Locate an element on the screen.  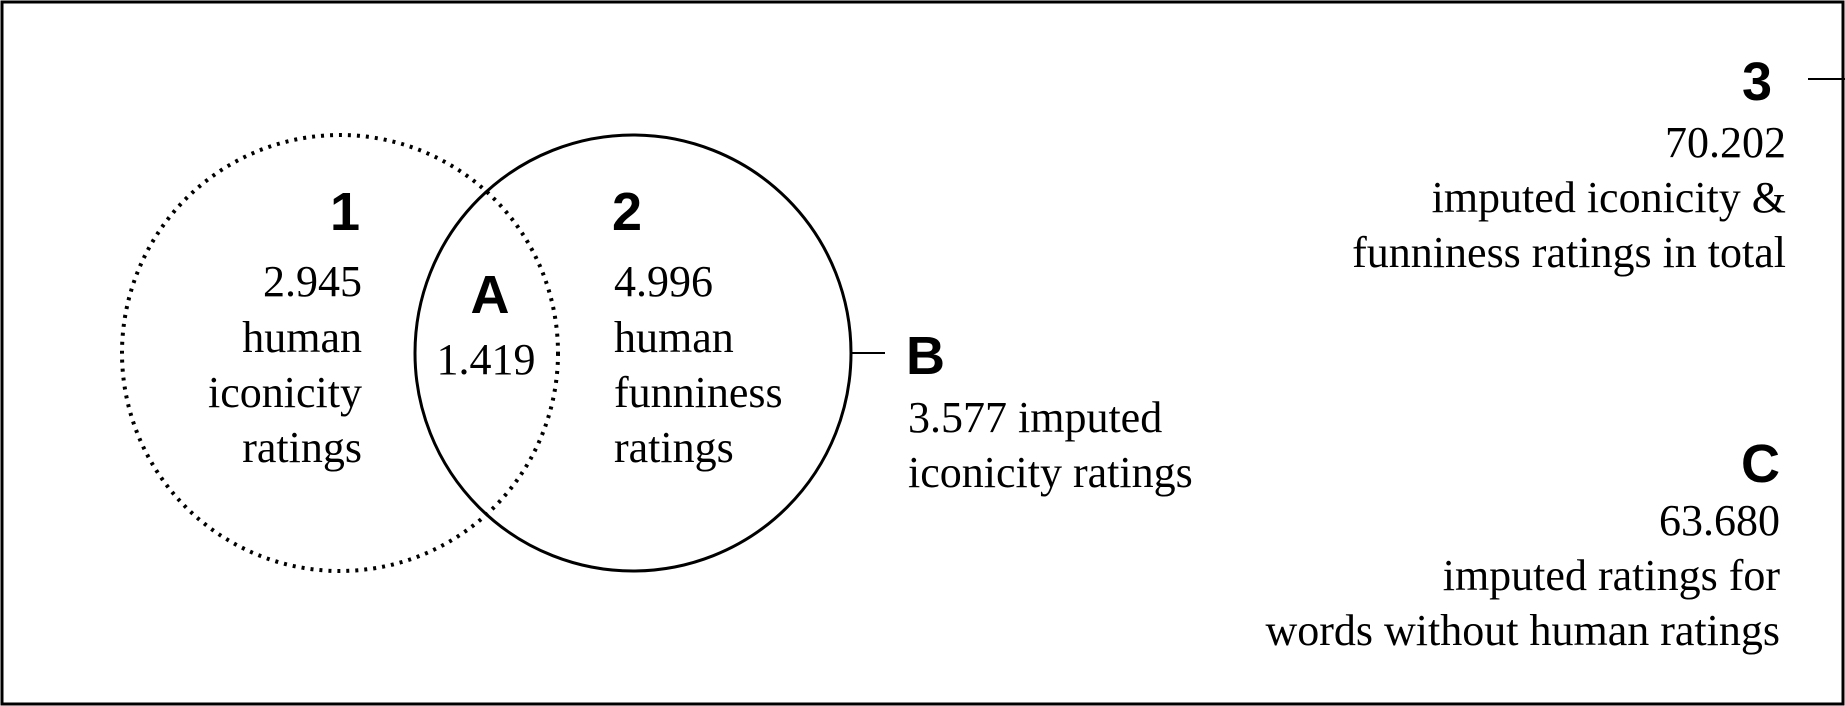
region-a-label: A is located at coordinates (490, 295).